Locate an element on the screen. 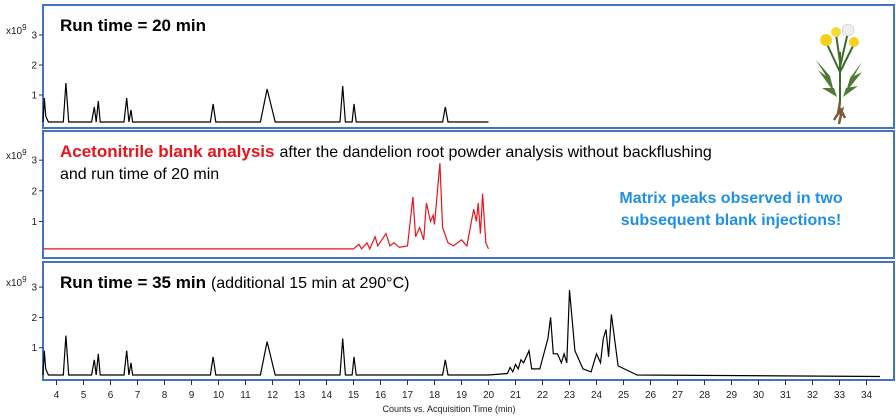 The image size is (896, 417). panel-title: Run time = 20 min is located at coordinates (133, 25).